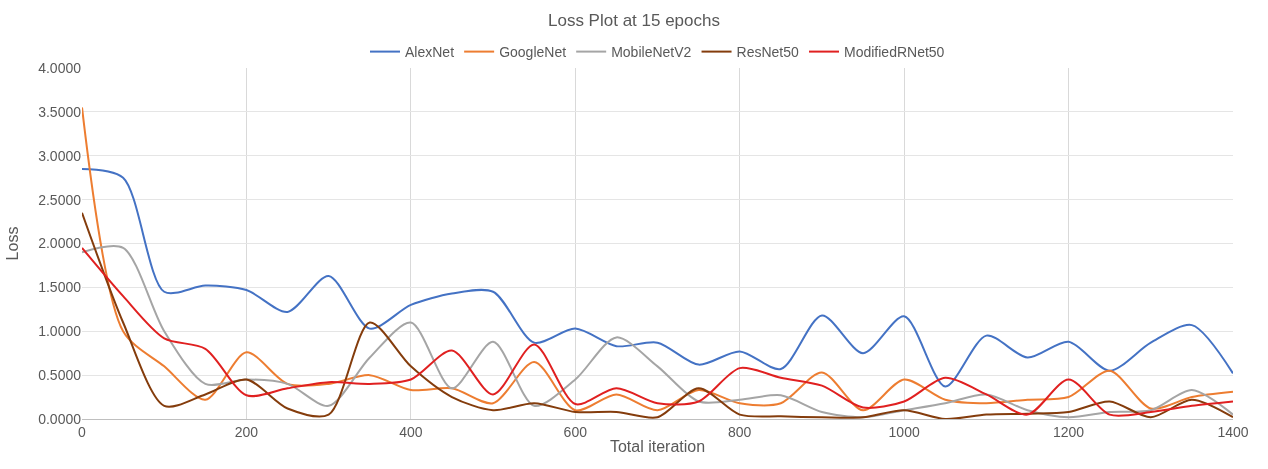  I want to click on legend-label: AlexNet, so click(430, 52).